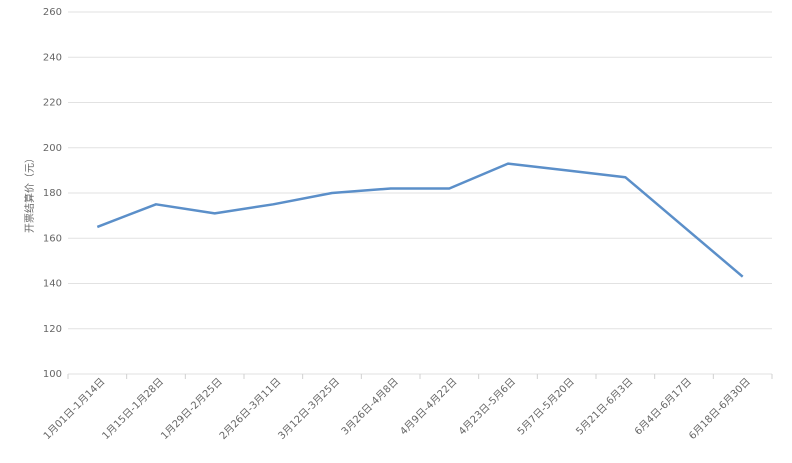 The width and height of the screenshot is (792, 463). I want to click on x-tick-label: 6月4日-6月17日, so click(663, 407).